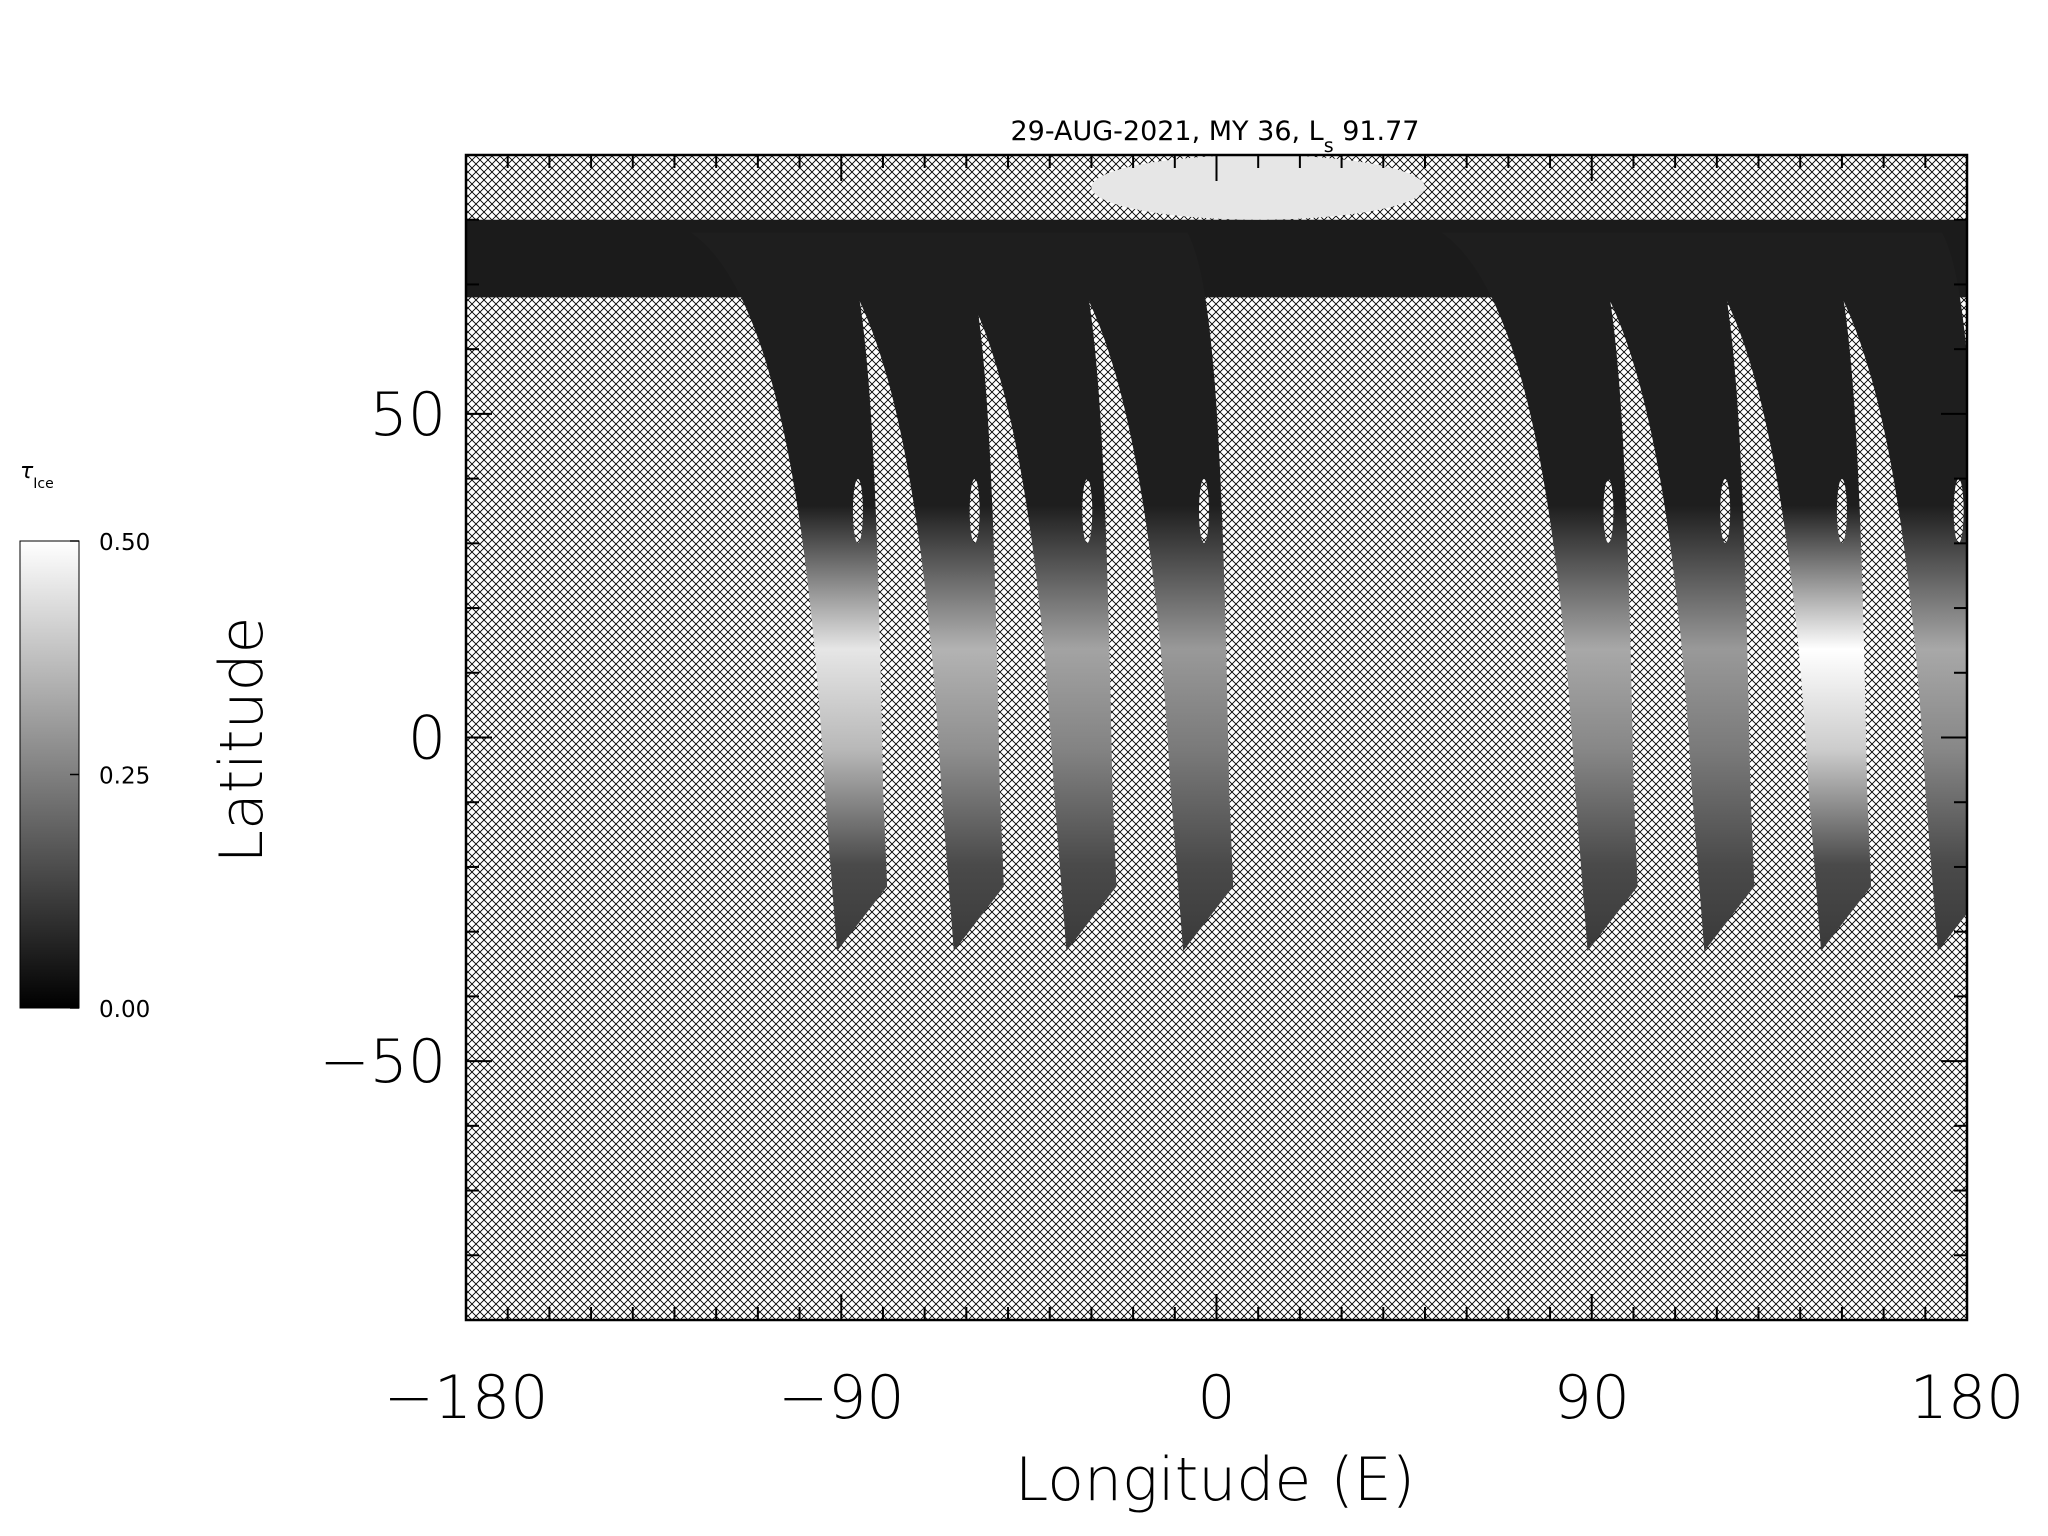  What do you see at coordinates (408, 415) in the screenshot?
I see `y-tick-label: 50` at bounding box center [408, 415].